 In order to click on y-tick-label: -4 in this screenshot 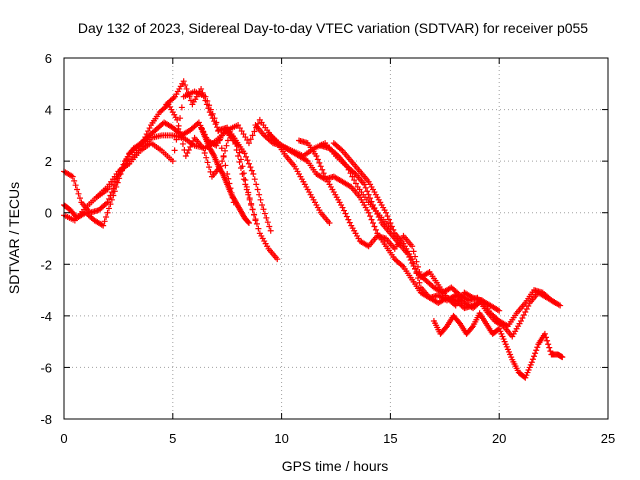, I will do `click(46, 316)`.